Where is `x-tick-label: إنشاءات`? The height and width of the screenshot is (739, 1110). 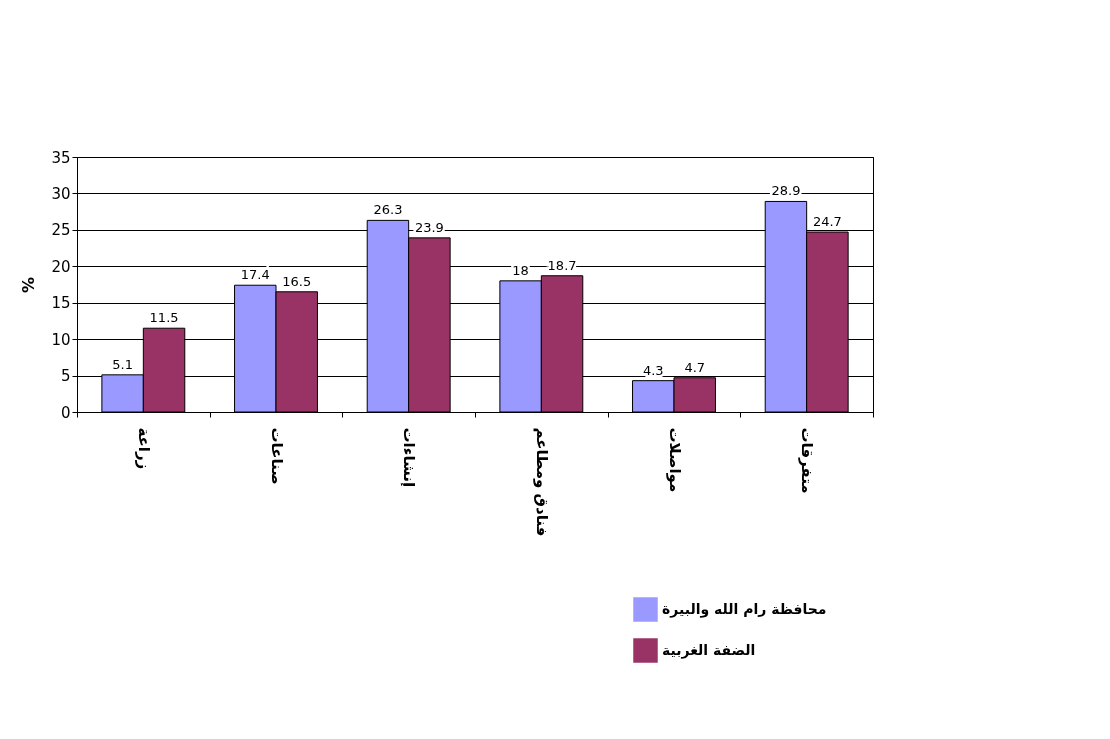
x-tick-label: إنشاءات is located at coordinates (409, 457).